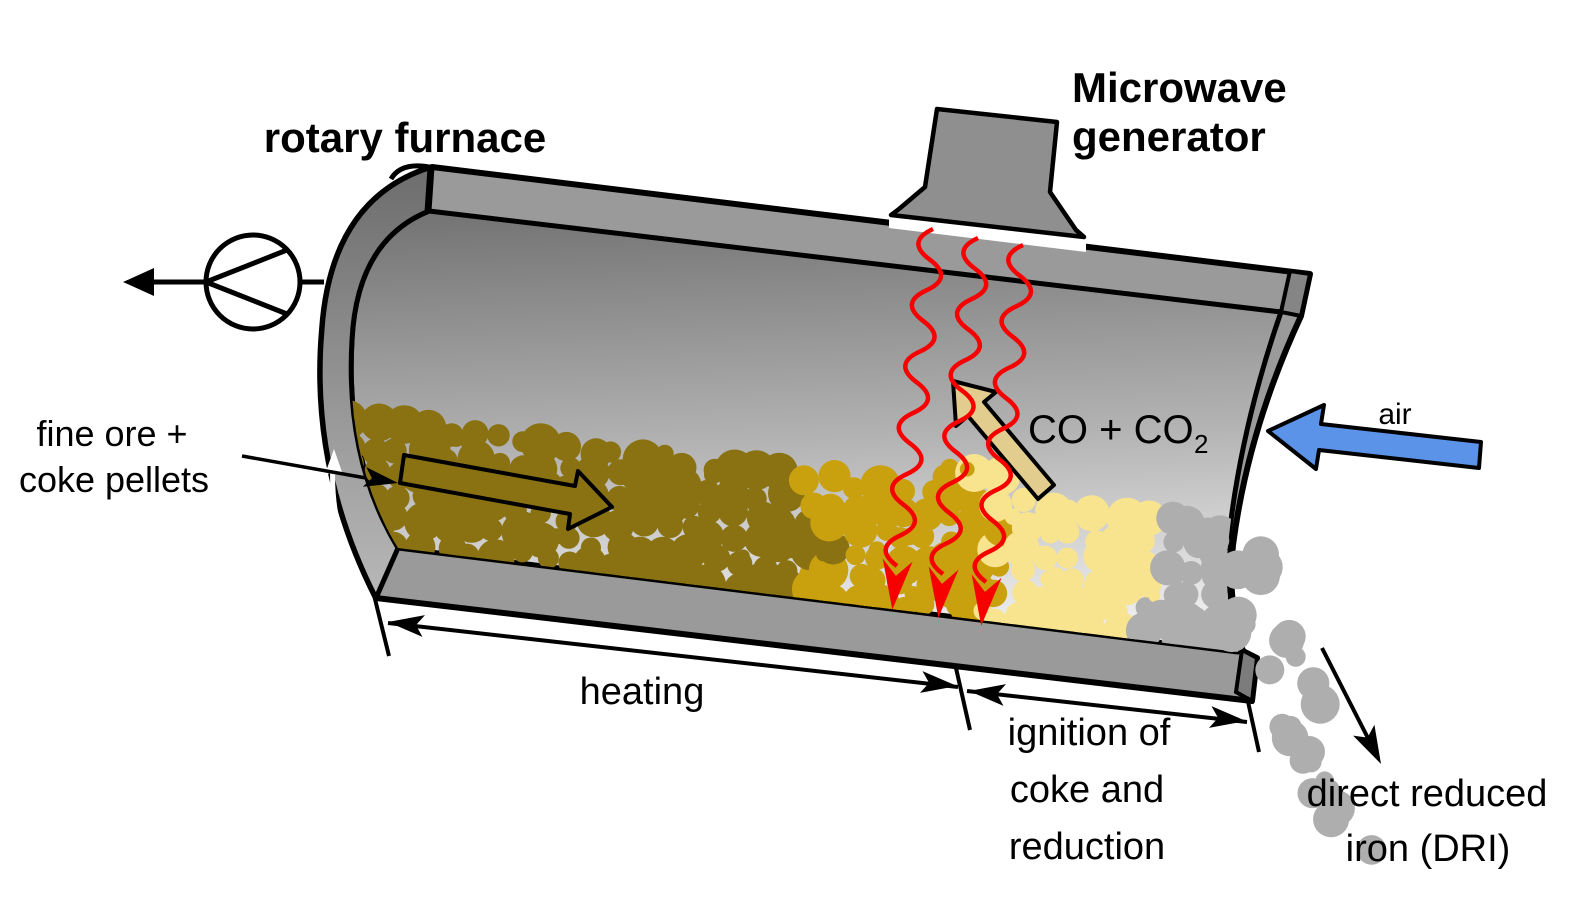  I want to click on feed-pointer-arrow, so click(319, 470).